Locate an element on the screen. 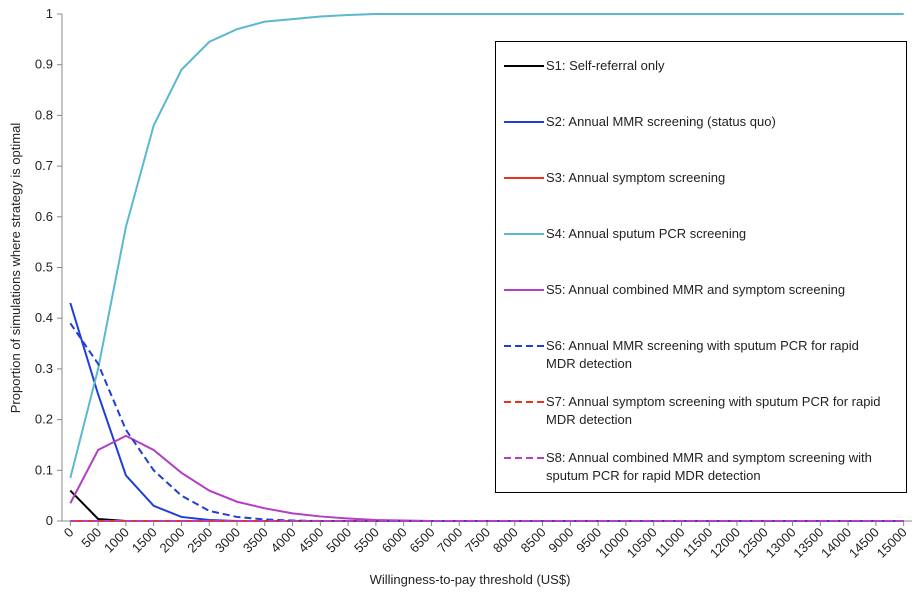 This screenshot has height=597, width=914. y-tick-label: 0.6 is located at coordinates (44, 216).